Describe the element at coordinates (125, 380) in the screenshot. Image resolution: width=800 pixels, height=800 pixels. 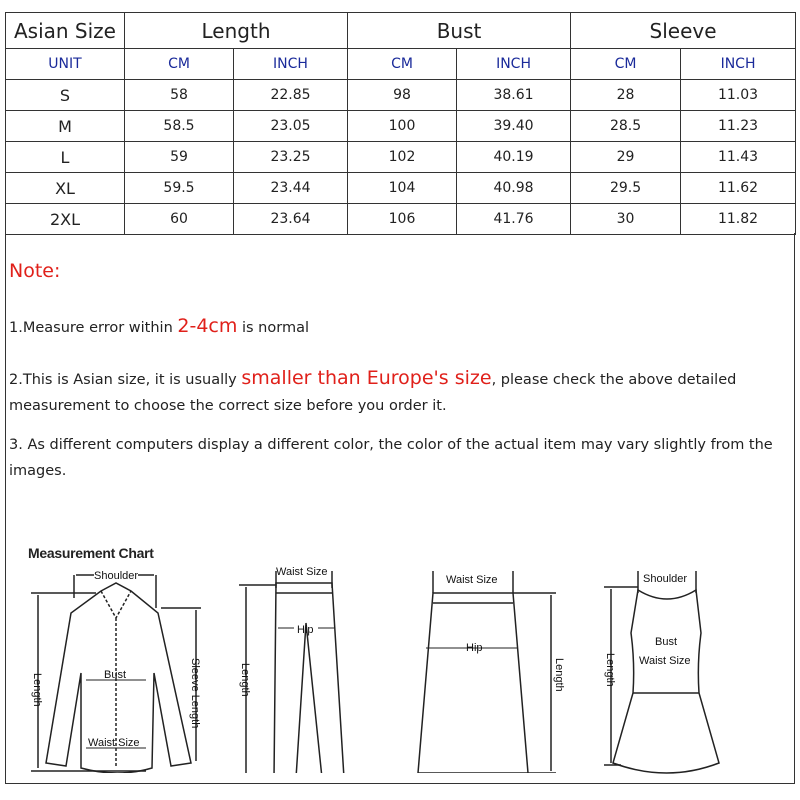
I see `note-2-text: 2.This is Asian size, it is usually` at that location.